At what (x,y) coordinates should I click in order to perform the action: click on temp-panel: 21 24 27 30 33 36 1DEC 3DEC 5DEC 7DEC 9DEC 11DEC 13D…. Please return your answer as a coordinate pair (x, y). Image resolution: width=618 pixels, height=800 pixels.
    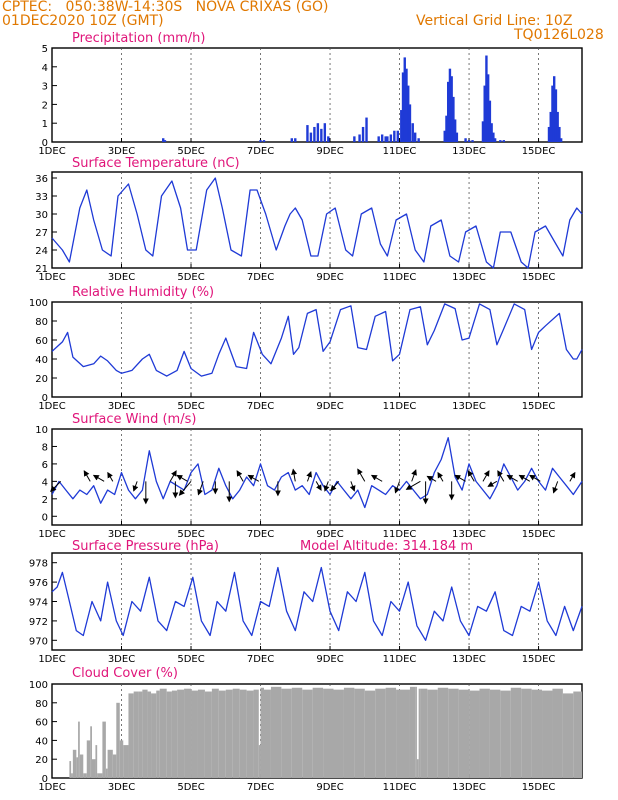
    Looking at the image, I should click on (309, 219).